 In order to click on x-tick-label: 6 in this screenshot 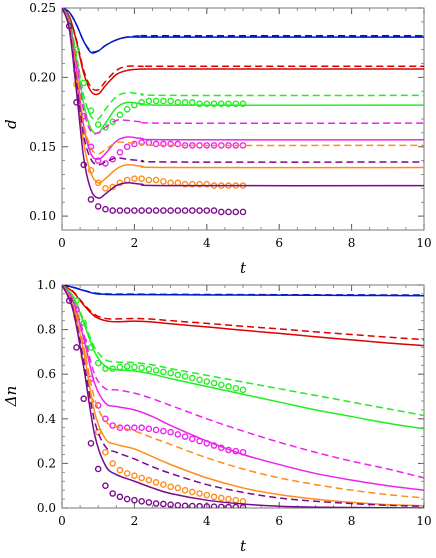, I will do `click(279, 243)`.